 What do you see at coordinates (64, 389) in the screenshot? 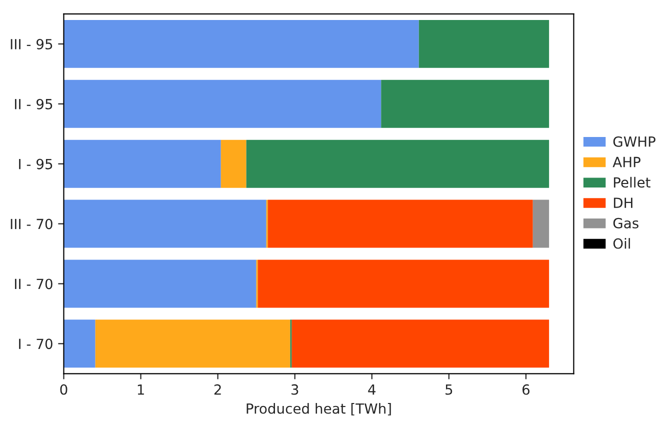
I see `x-tick-label: 0` at bounding box center [64, 389].